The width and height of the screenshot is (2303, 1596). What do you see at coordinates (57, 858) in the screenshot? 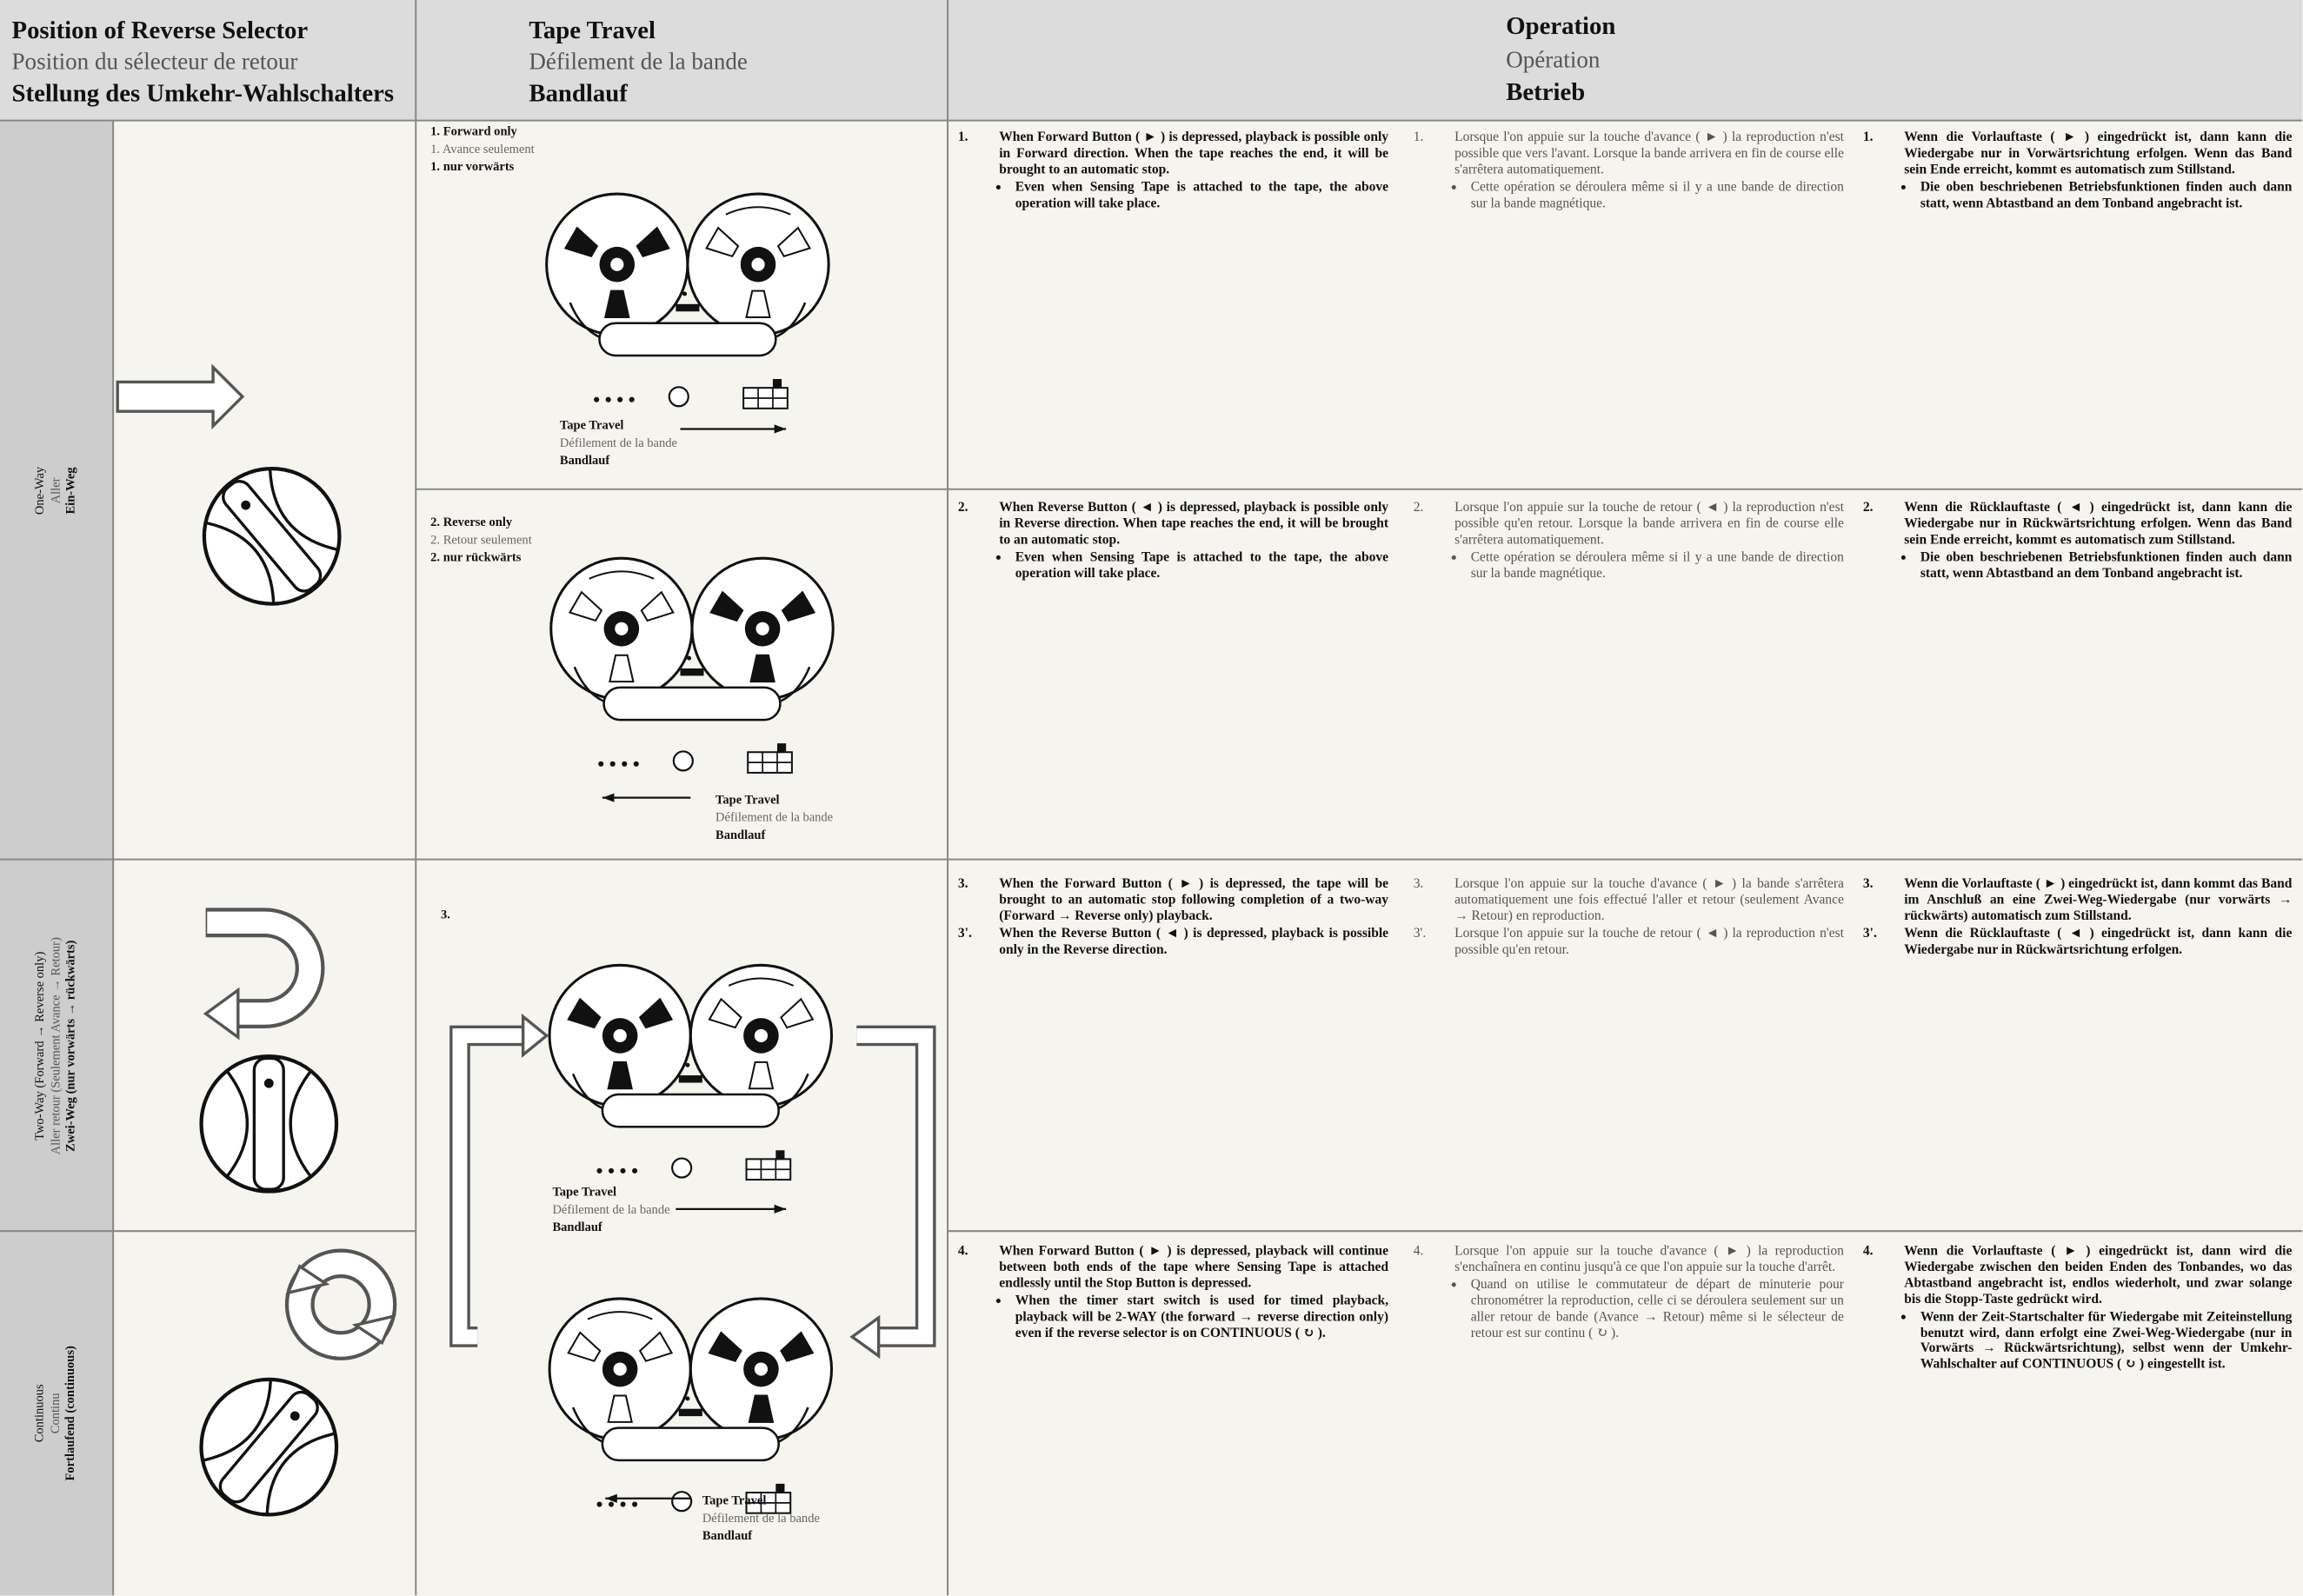
I see `mode-column` at bounding box center [57, 858].